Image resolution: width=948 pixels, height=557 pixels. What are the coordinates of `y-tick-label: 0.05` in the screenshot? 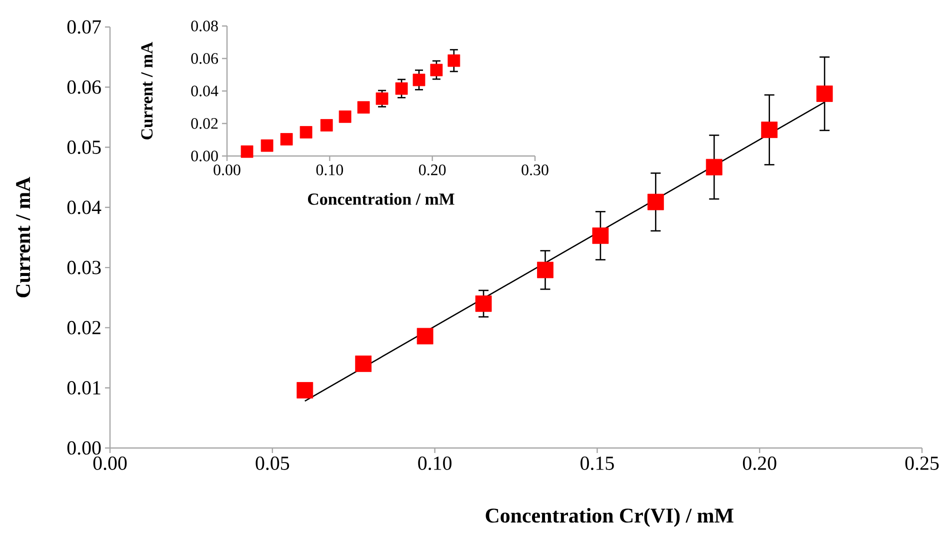 It's located at (84, 147).